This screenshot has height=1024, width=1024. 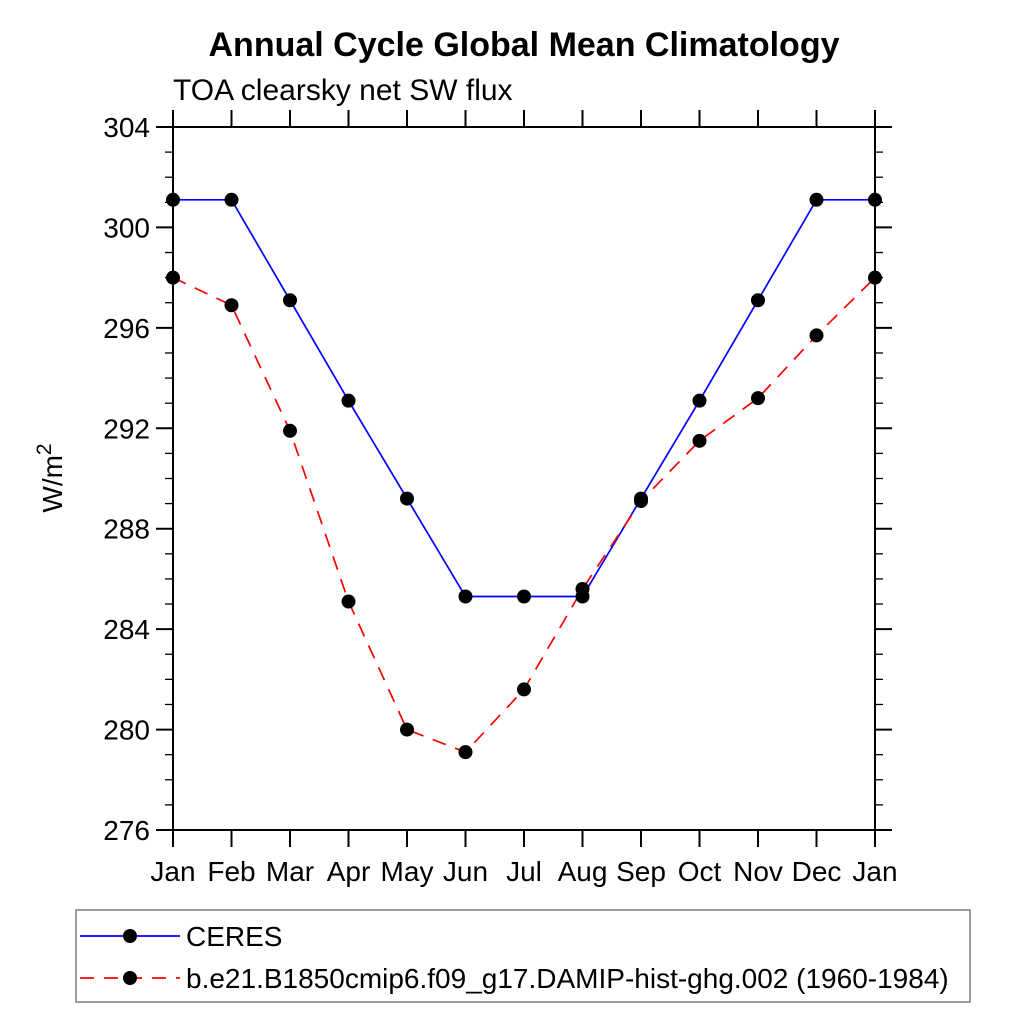 I want to click on y-tick-label: 280, so click(x=126, y=730).